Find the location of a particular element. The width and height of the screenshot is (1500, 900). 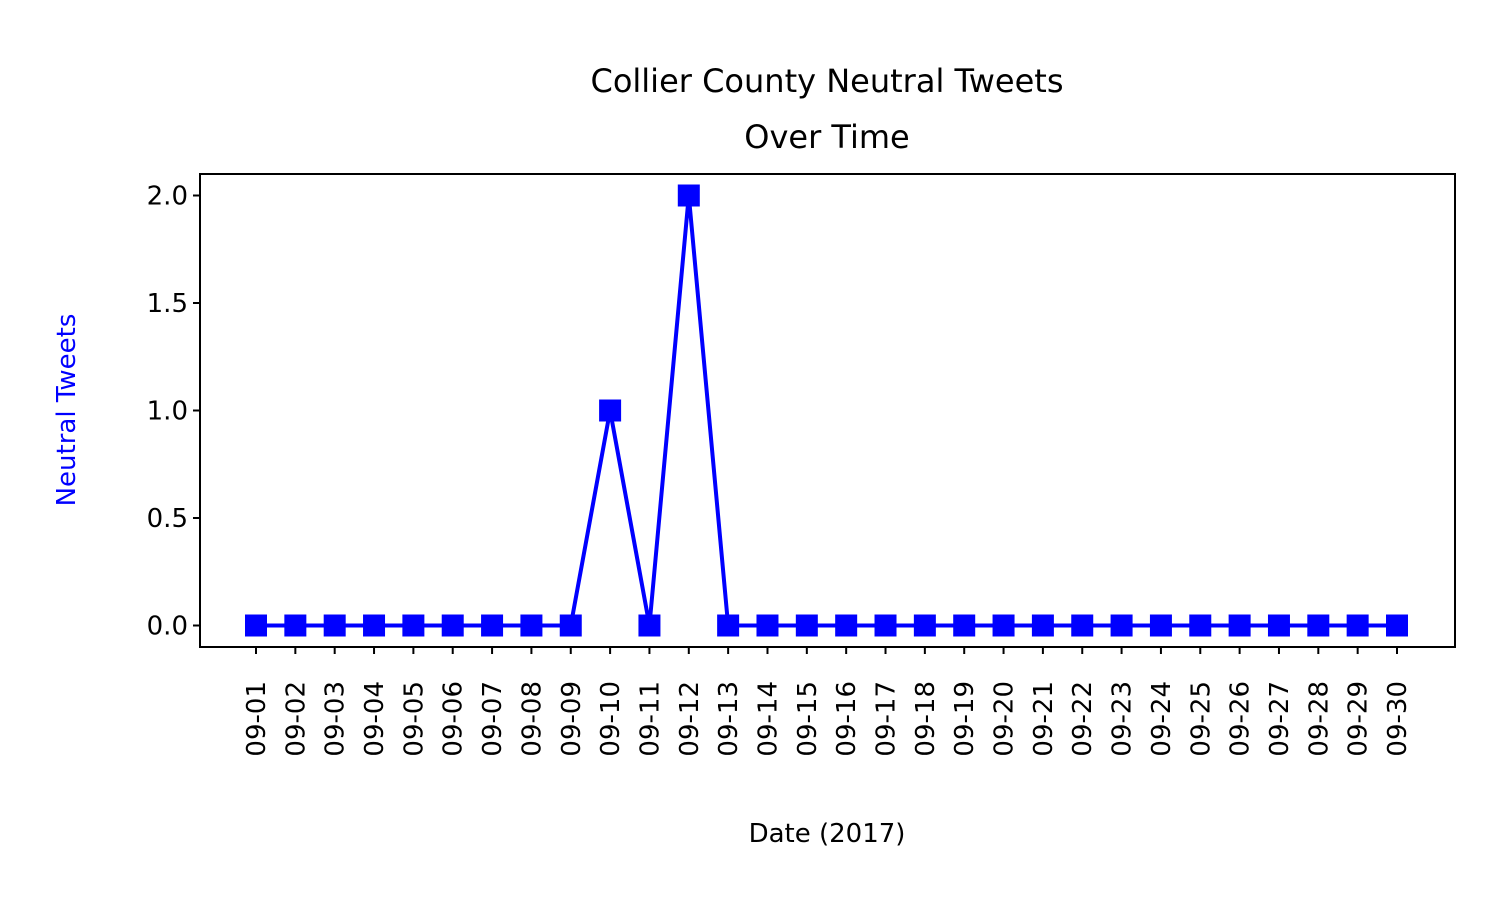

y-axis-label: Neutral Tweets is located at coordinates (67, 410).